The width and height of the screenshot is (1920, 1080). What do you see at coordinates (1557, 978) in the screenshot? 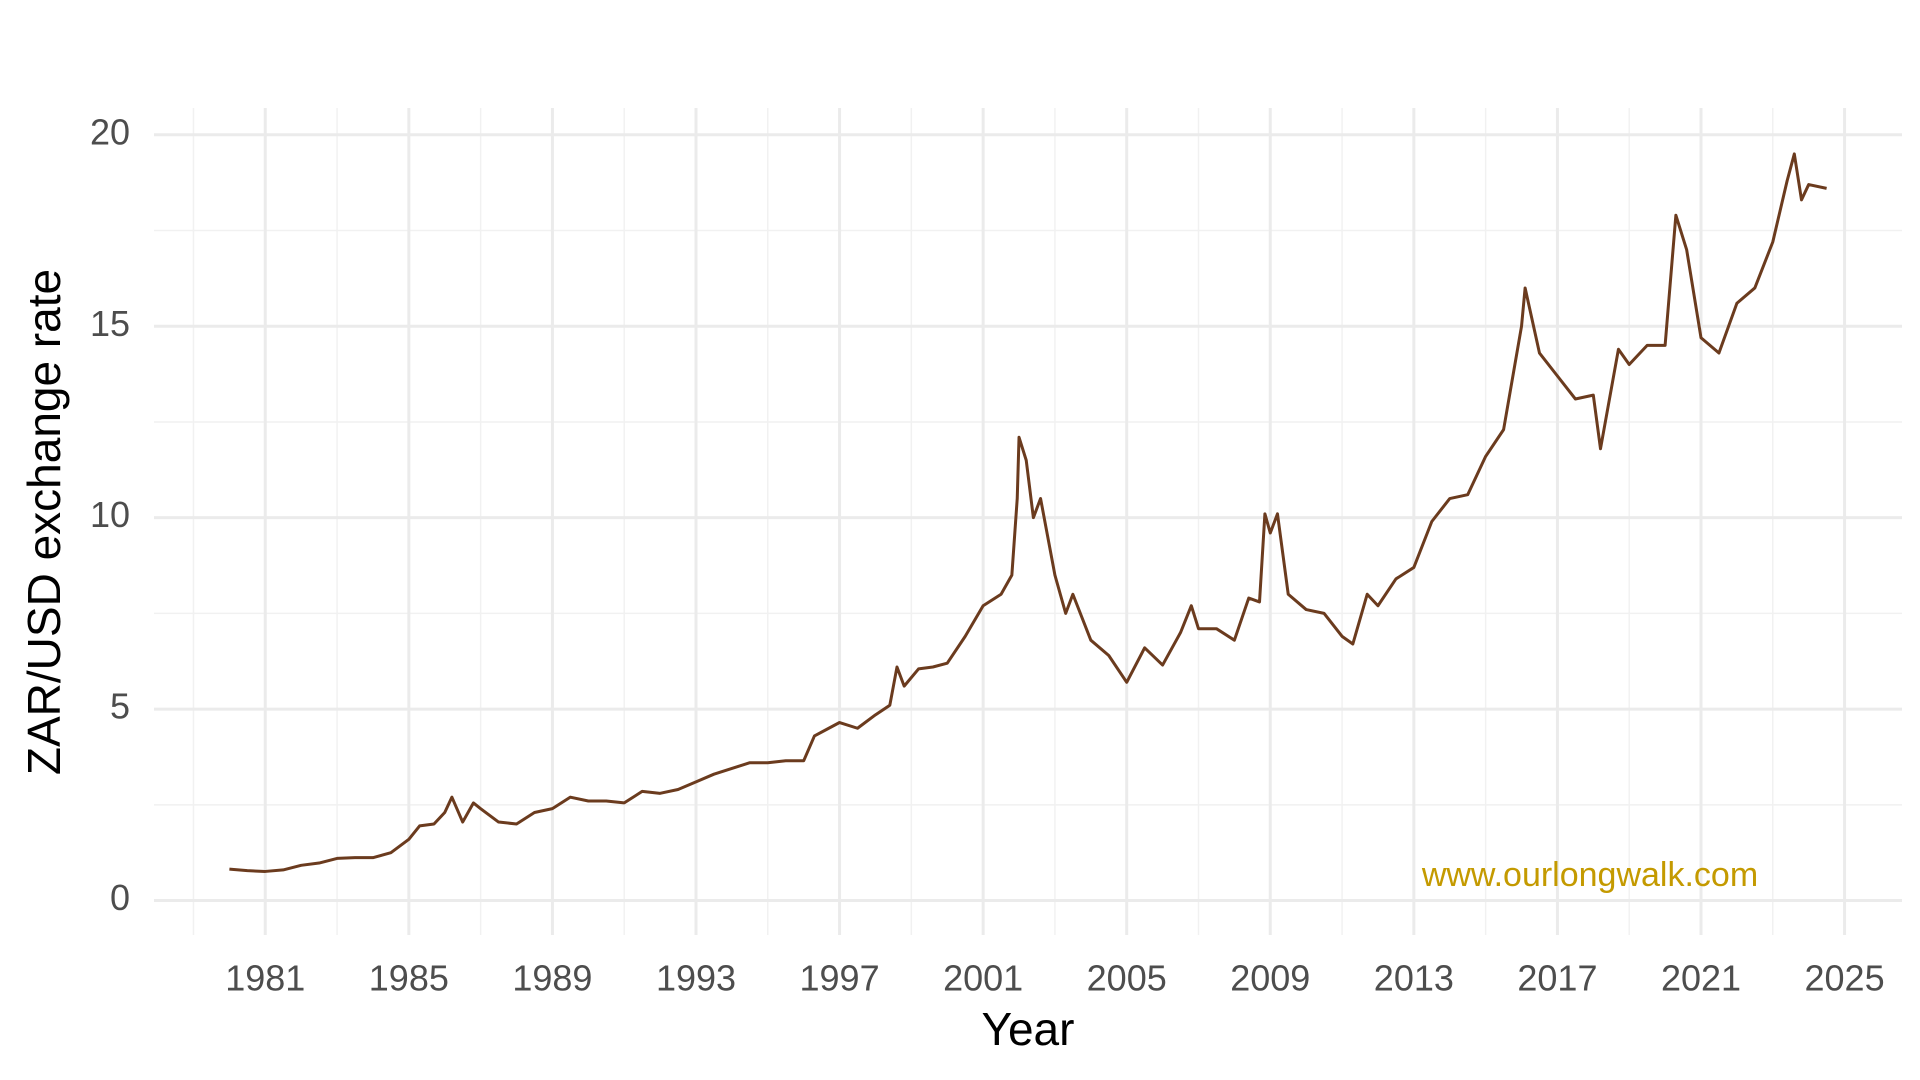
I see `x-tick-label: 2017` at bounding box center [1557, 978].